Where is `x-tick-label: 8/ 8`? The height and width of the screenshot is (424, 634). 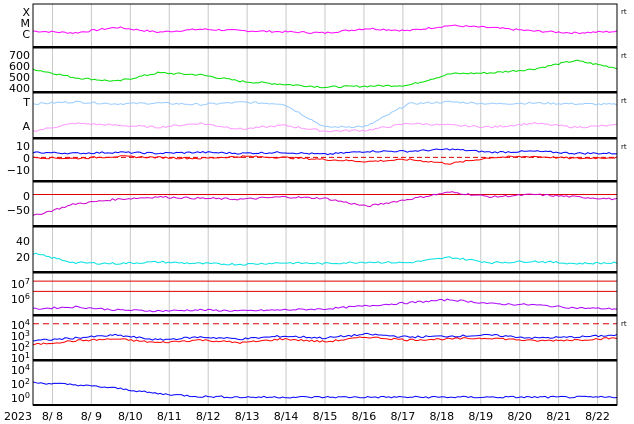 x-tick-label: 8/ 8 is located at coordinates (52, 416).